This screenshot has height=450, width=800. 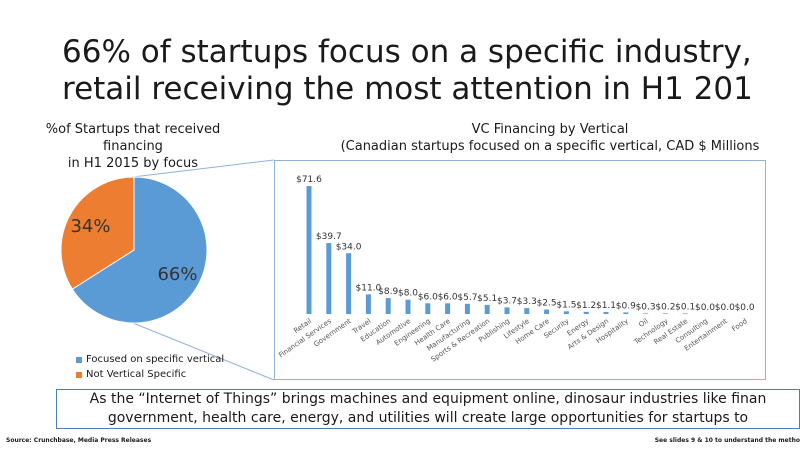 What do you see at coordinates (646, 313) in the screenshot?
I see `bar-oil` at bounding box center [646, 313].